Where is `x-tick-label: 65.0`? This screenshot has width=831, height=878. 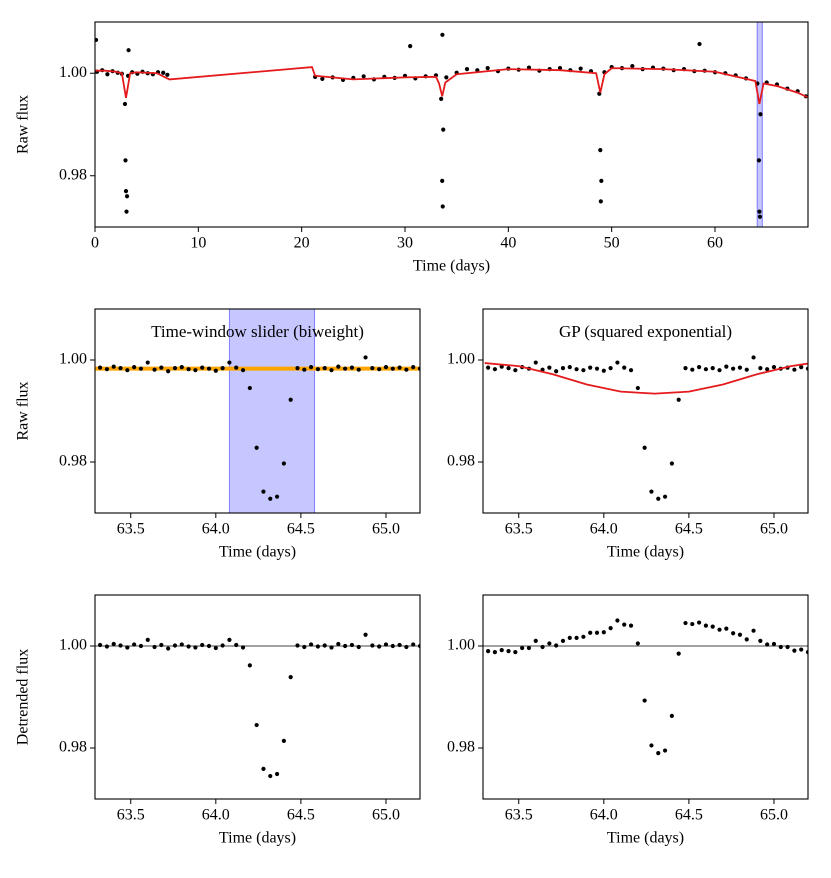 x-tick-label: 65.0 is located at coordinates (386, 815).